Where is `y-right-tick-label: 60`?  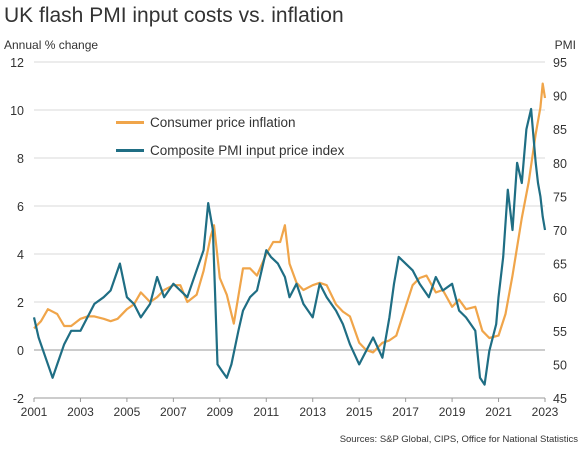
y-right-tick-label: 60 is located at coordinates (560, 298).